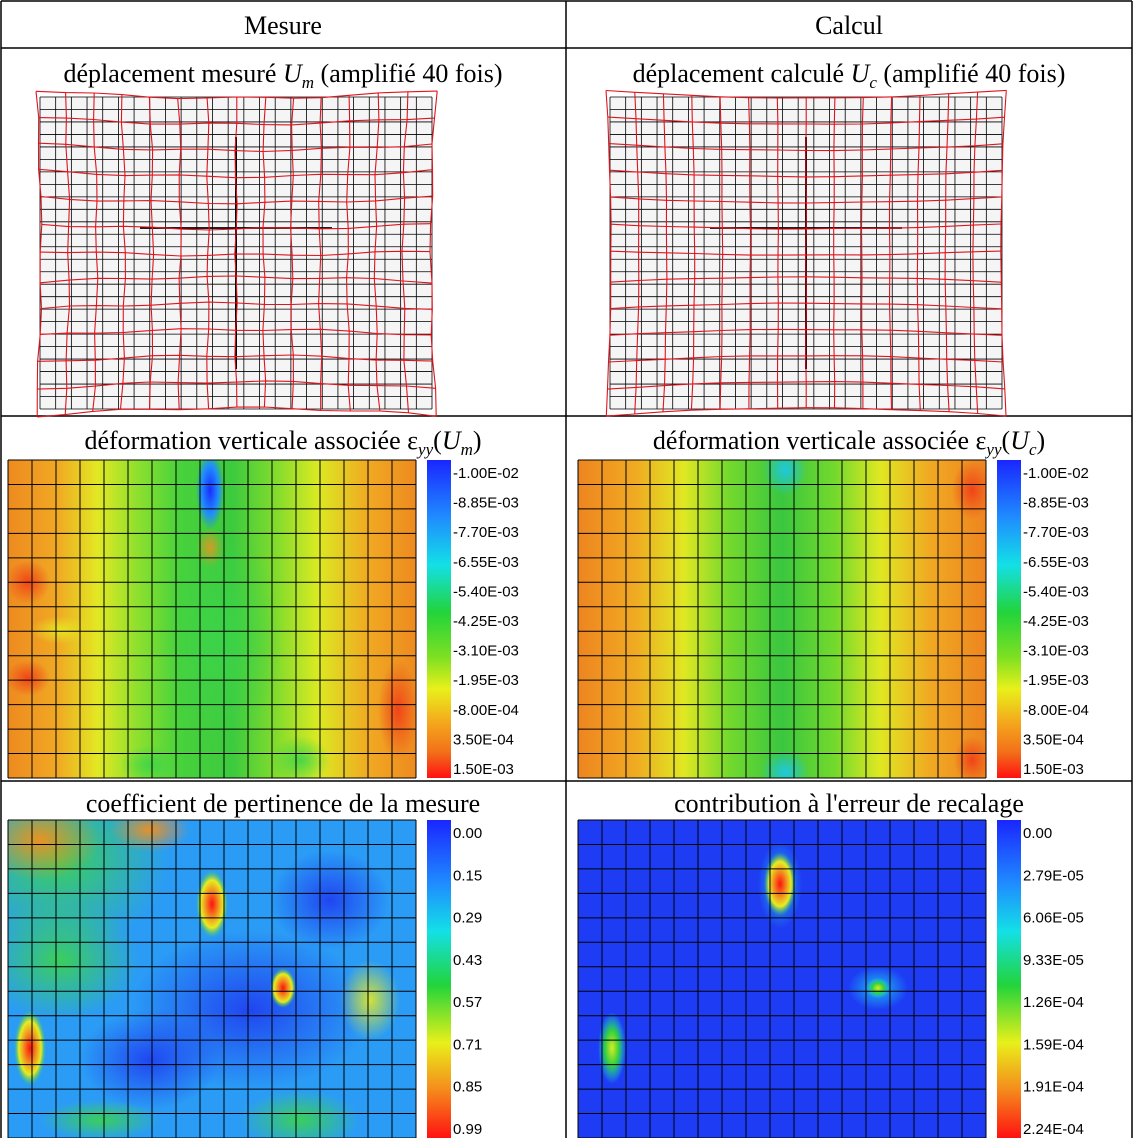 This screenshot has height=1138, width=1133. I want to click on mesh-panel-computed, so click(806, 253).